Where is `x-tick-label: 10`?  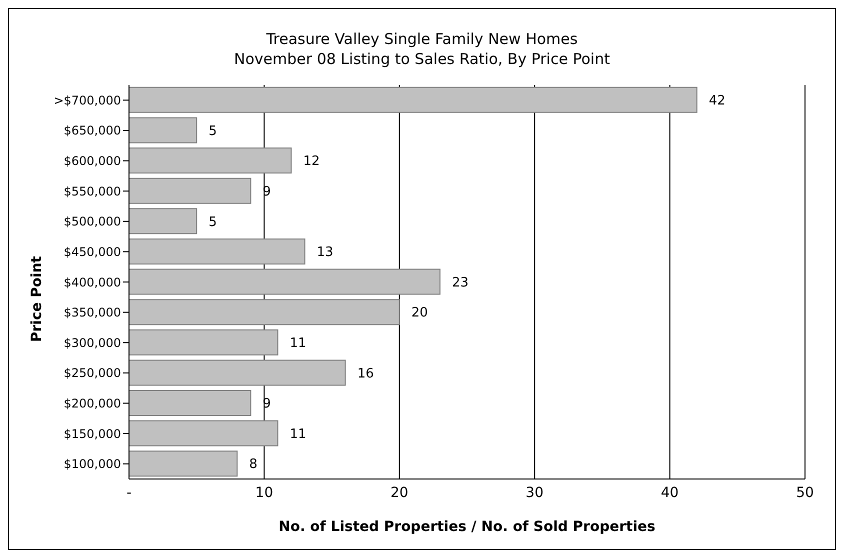 x-tick-label: 10 is located at coordinates (264, 492).